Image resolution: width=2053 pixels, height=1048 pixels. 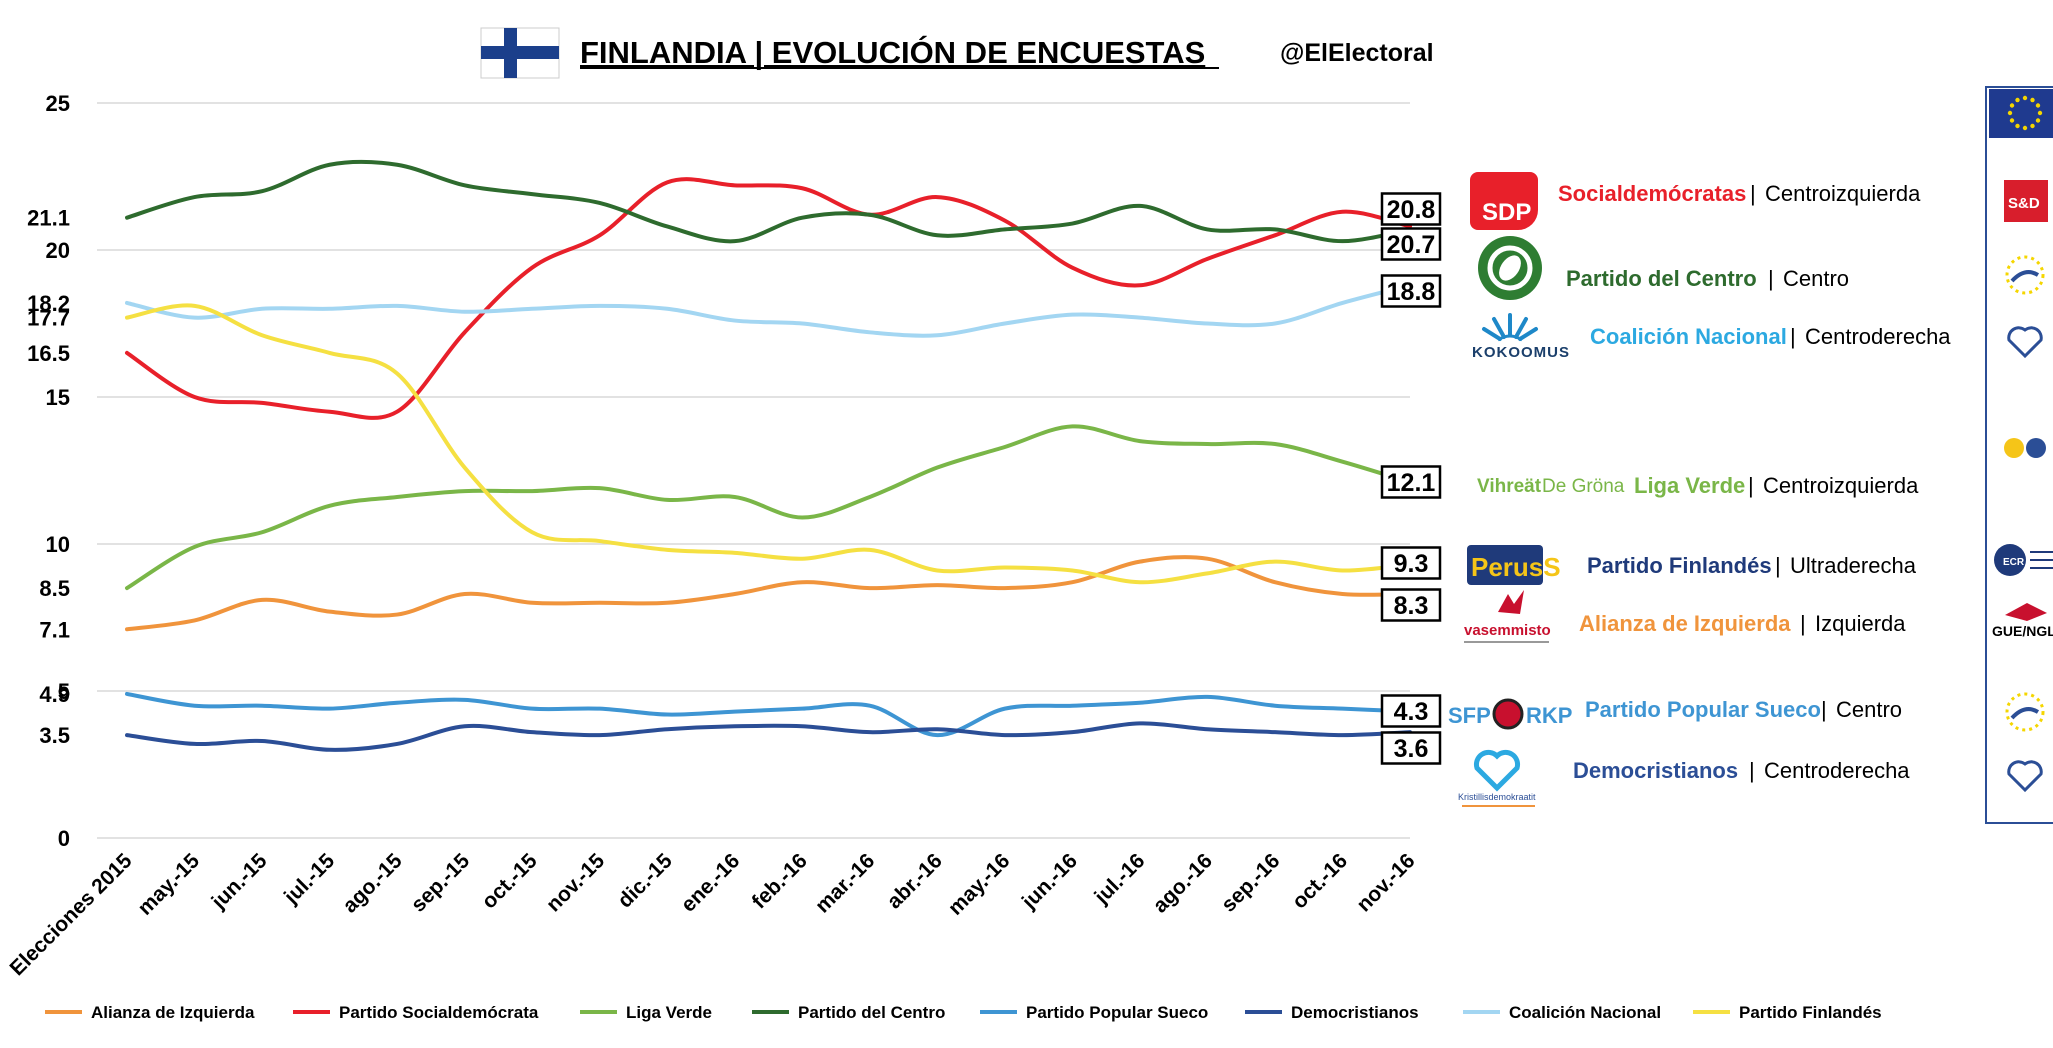 What do you see at coordinates (845, 883) in the screenshot?
I see `x-tick-label: mar.-16` at bounding box center [845, 883].